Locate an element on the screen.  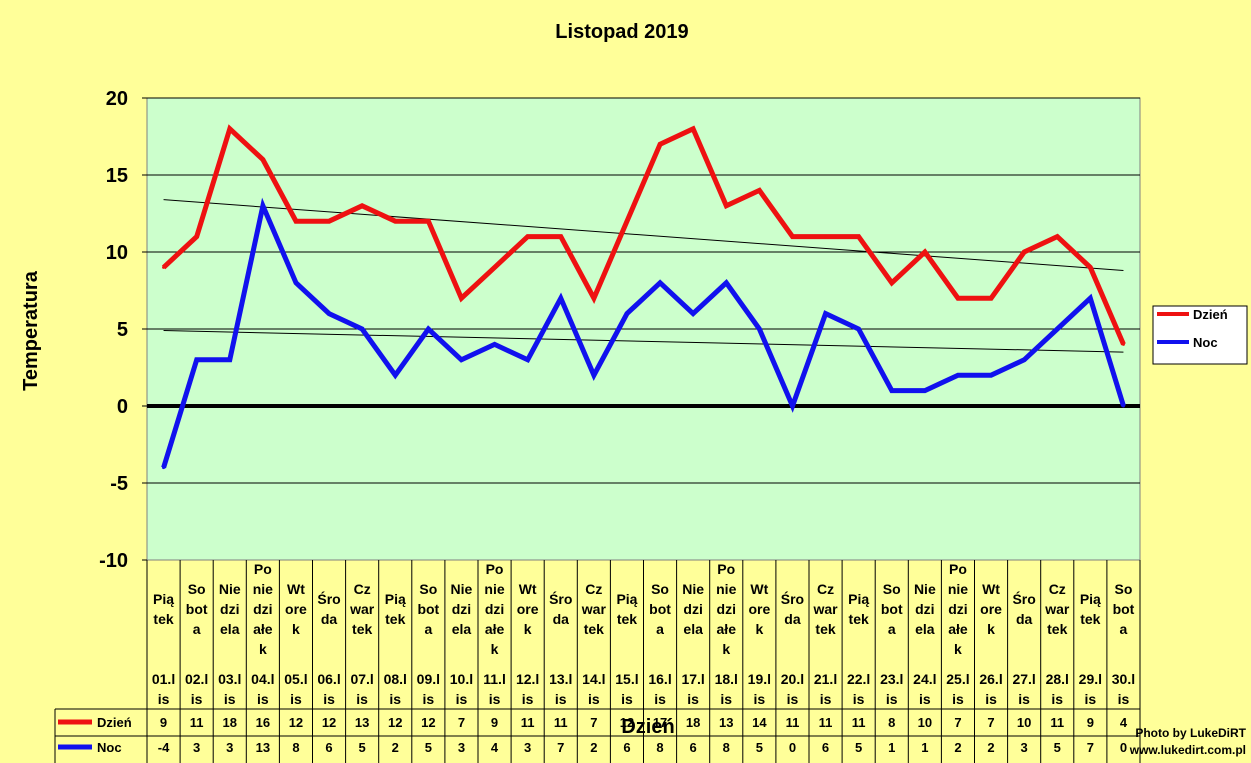
category-date-label: 16.l is located at coordinates (659, 679).